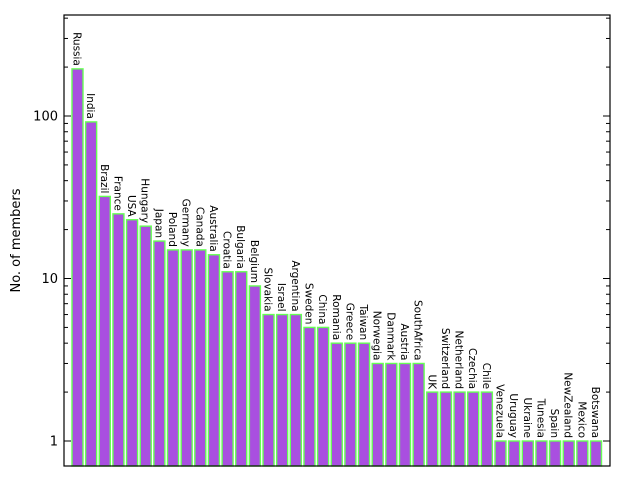 This screenshot has width=640, height=480. Describe the element at coordinates (500, 453) in the screenshot. I see `bar-venezuela` at that location.